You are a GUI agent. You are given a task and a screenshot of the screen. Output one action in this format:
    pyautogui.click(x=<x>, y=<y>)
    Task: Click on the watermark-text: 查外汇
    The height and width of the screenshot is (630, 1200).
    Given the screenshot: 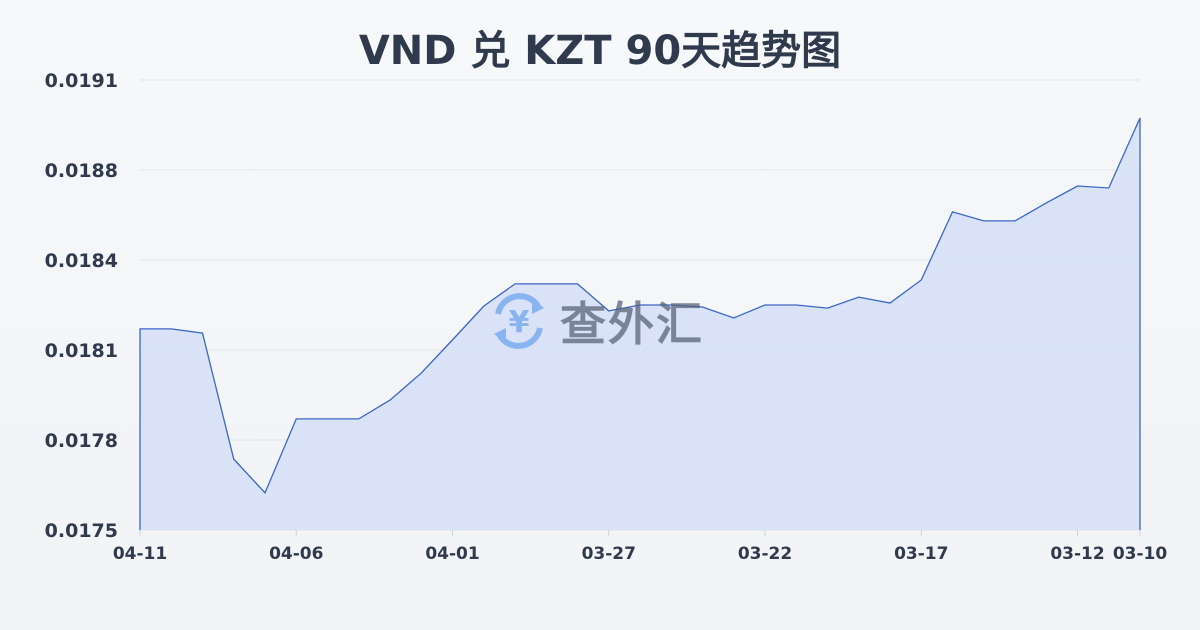 What is the action you would take?
    pyautogui.click(x=632, y=324)
    